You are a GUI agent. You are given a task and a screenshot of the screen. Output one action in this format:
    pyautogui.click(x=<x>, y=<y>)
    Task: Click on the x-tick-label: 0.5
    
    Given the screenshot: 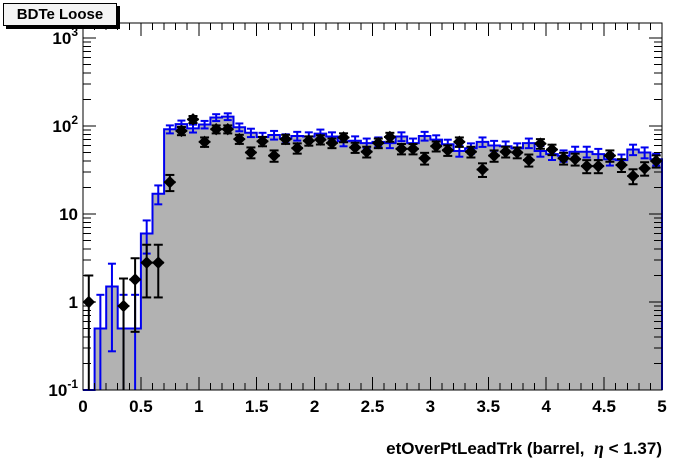 What is the action you would take?
    pyautogui.click(x=141, y=406)
    